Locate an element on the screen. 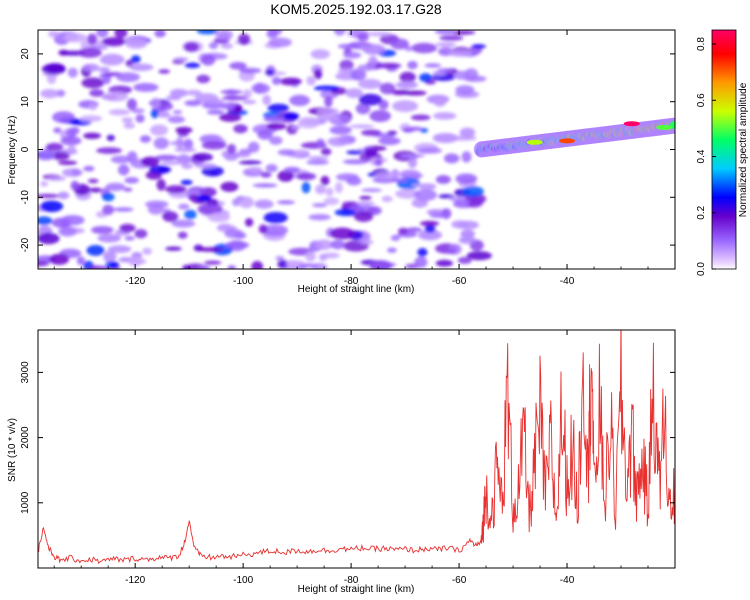 The width and height of the screenshot is (750, 600). top-x-tick-label: -60 is located at coordinates (459, 281).